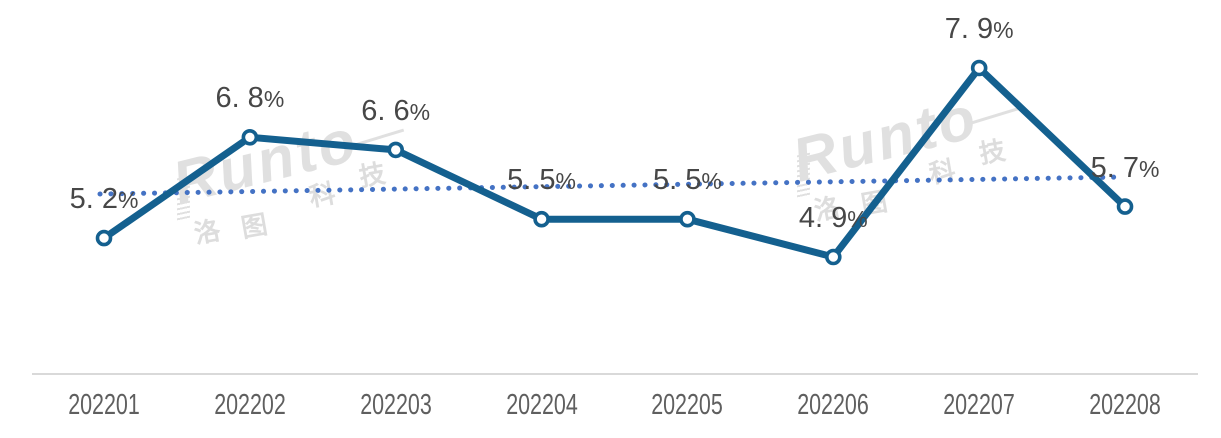 The height and width of the screenshot is (438, 1221). What do you see at coordinates (250, 98) in the screenshot?
I see `data-label: 6. 8%` at bounding box center [250, 98].